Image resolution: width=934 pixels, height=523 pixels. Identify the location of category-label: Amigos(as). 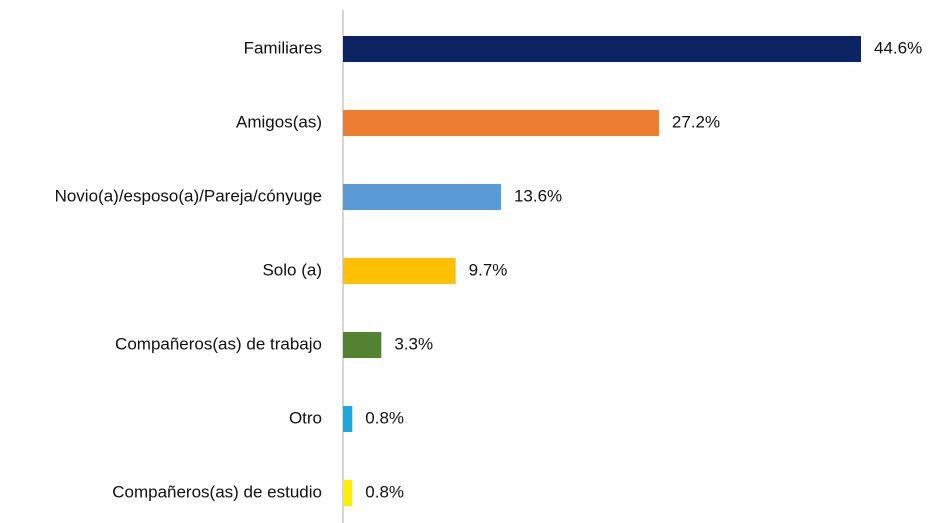
(279, 121).